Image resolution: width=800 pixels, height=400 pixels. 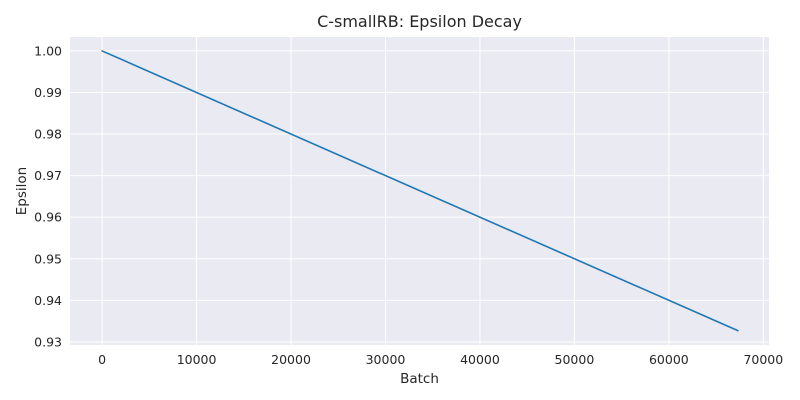 What do you see at coordinates (763, 359) in the screenshot?
I see `x-tick-label: 70000` at bounding box center [763, 359].